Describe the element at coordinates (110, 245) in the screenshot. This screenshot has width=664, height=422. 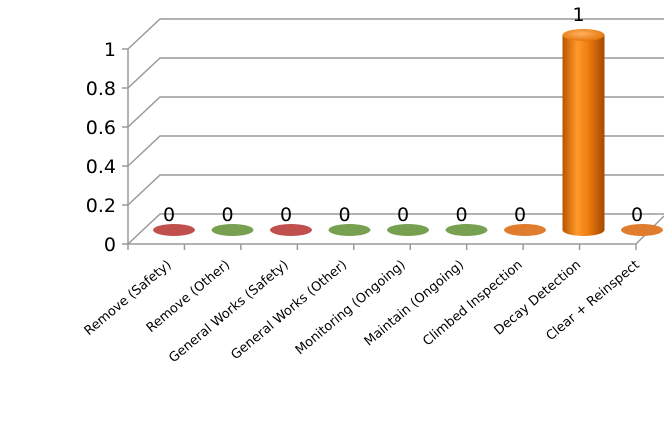
I see `y-tick-label: 0` at that location.